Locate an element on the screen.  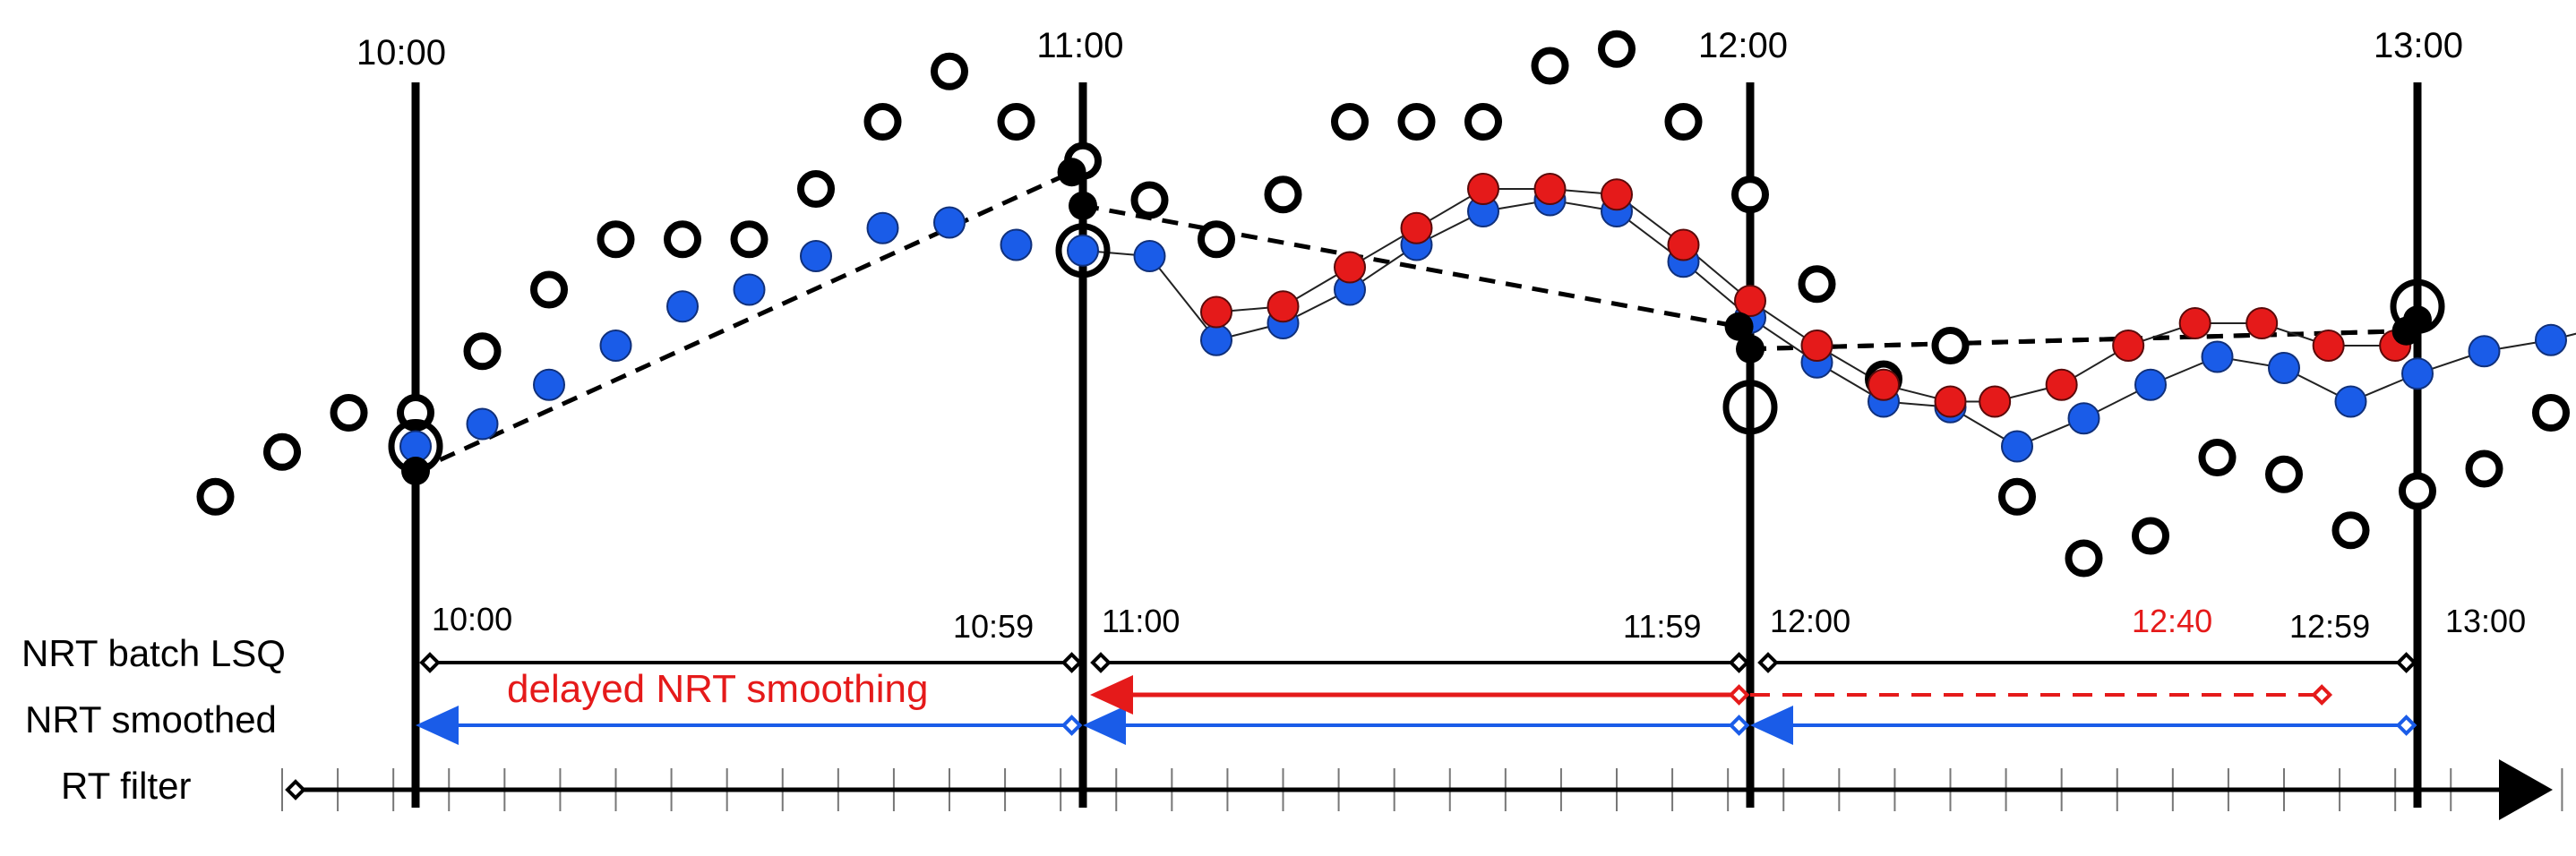
hour-label-13: 13:00 is located at coordinates (2418, 46).